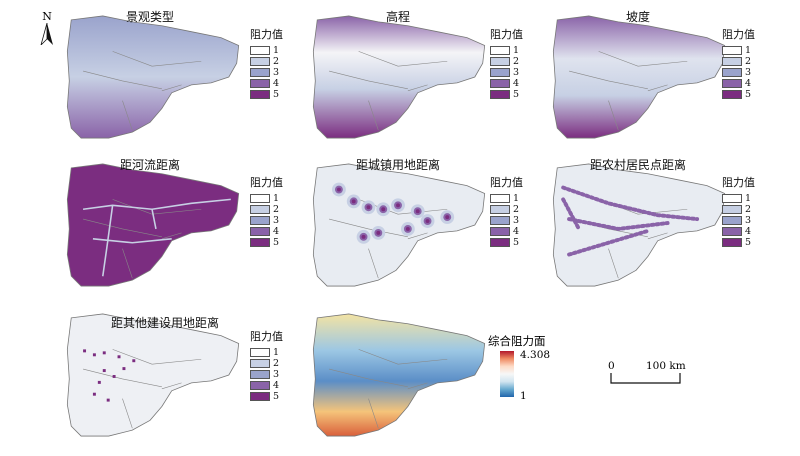 Image resolution: width=800 pixels, height=456 pixels. I want to click on panel-title: 坡度, so click(637, 17).